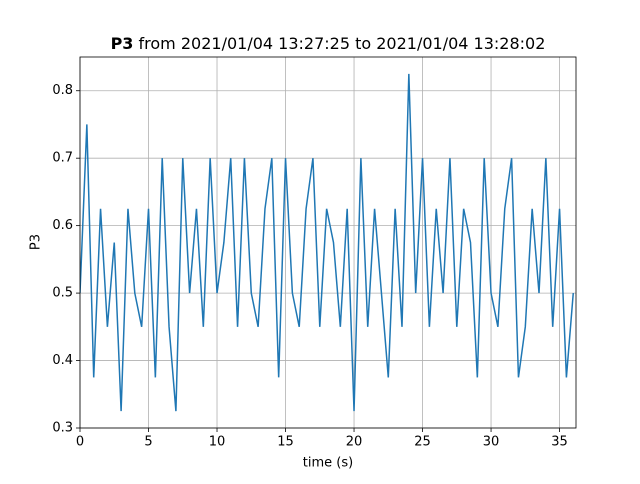 This screenshot has width=640, height=484. What do you see at coordinates (559, 442) in the screenshot?
I see `x-tick-label: 35` at bounding box center [559, 442].